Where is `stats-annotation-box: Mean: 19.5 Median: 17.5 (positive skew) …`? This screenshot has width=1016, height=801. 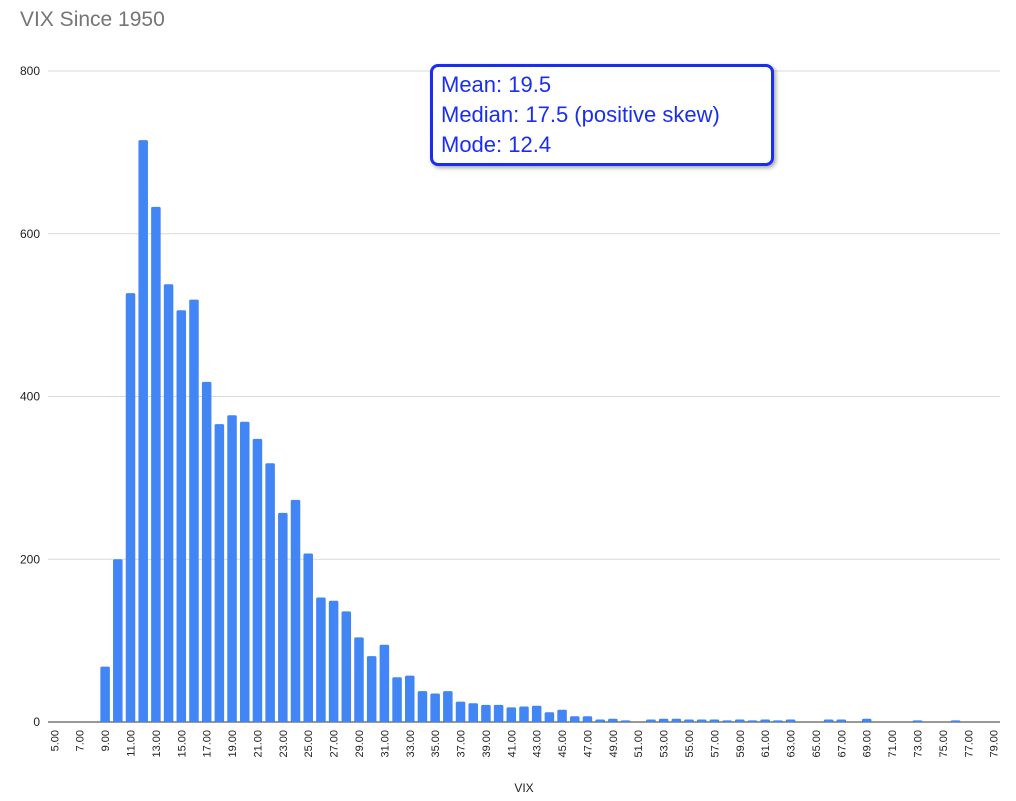
stats-annotation-box: Mean: 19.5 Median: 17.5 (positive skew) … is located at coordinates (602, 115).